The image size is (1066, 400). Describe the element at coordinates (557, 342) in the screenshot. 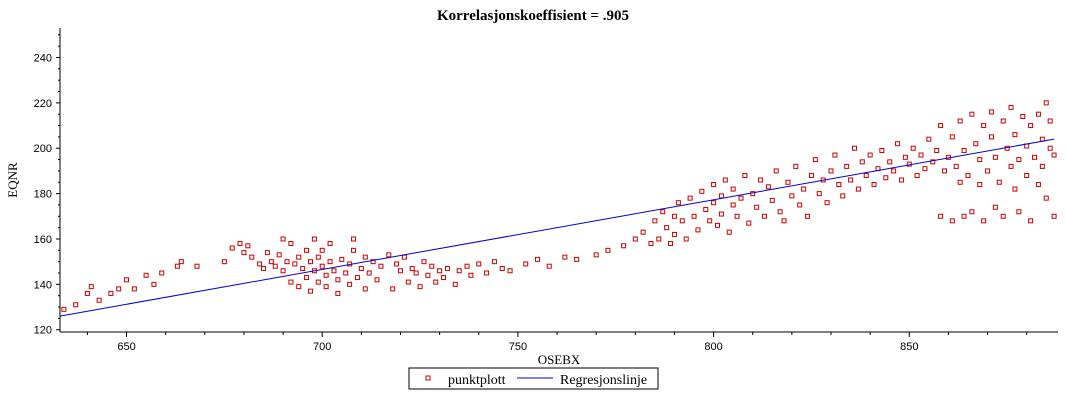

I see `x-axis-ticks: 650 700 750 800 850` at that location.